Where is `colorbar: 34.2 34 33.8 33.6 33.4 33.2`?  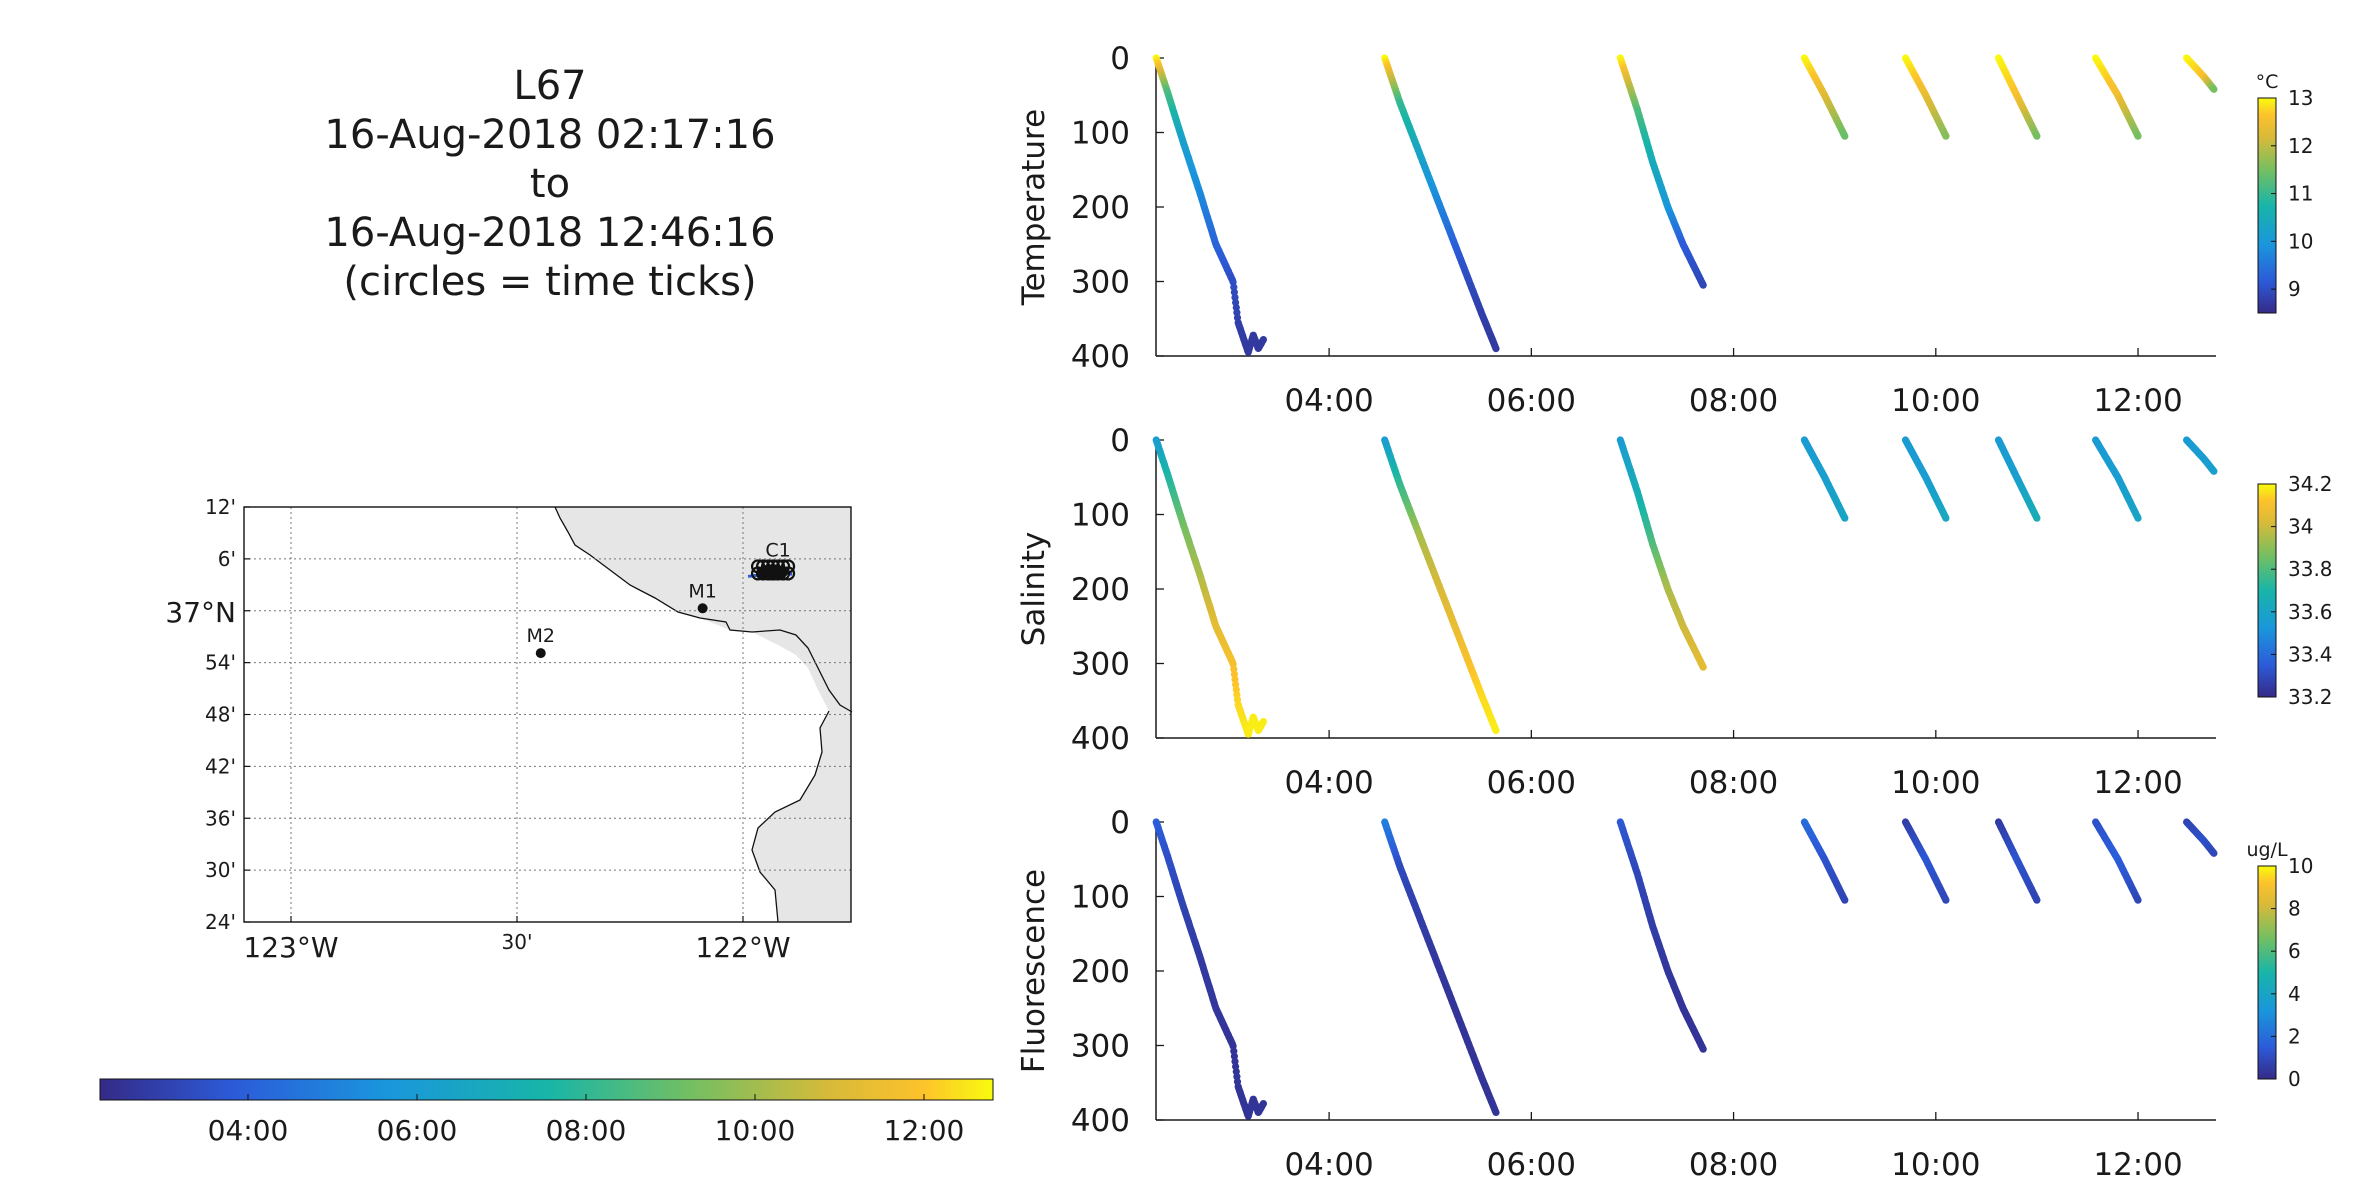
colorbar: 34.2 34 33.8 33.6 33.4 33.2 is located at coordinates (2295, 590).